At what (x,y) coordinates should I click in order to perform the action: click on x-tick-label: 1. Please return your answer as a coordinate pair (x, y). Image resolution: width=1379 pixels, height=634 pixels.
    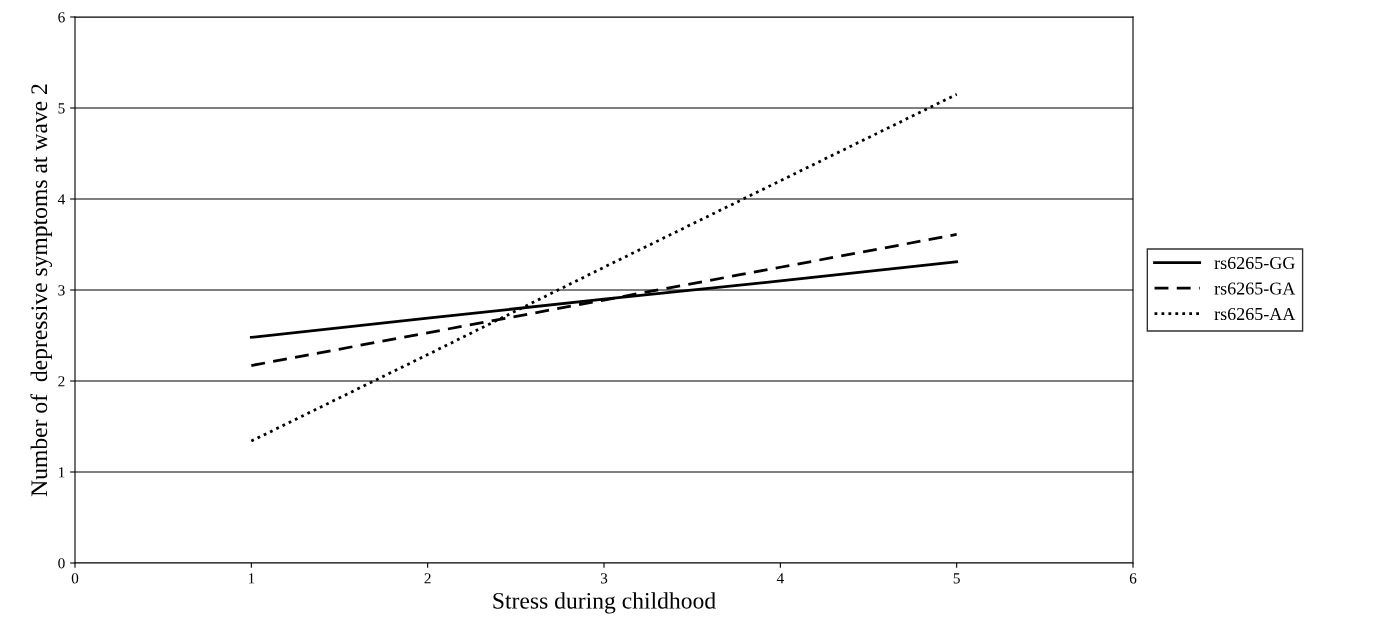
    Looking at the image, I should click on (251, 578).